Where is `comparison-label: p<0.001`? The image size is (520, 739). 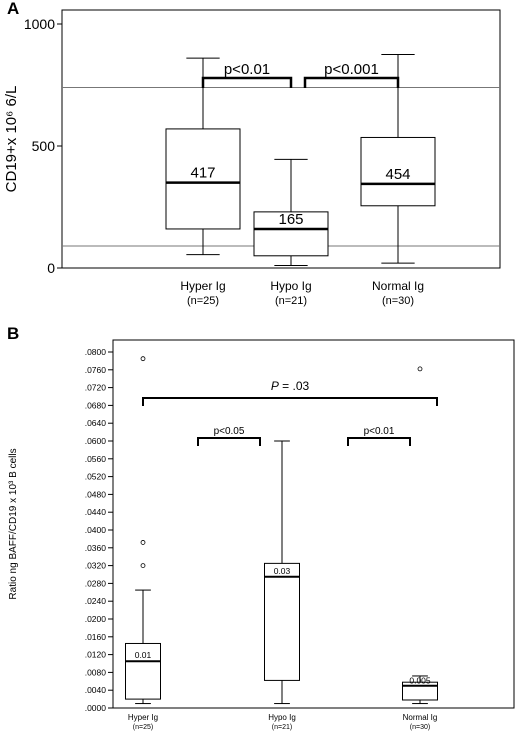
comparison-label: p<0.001 is located at coordinates (351, 69).